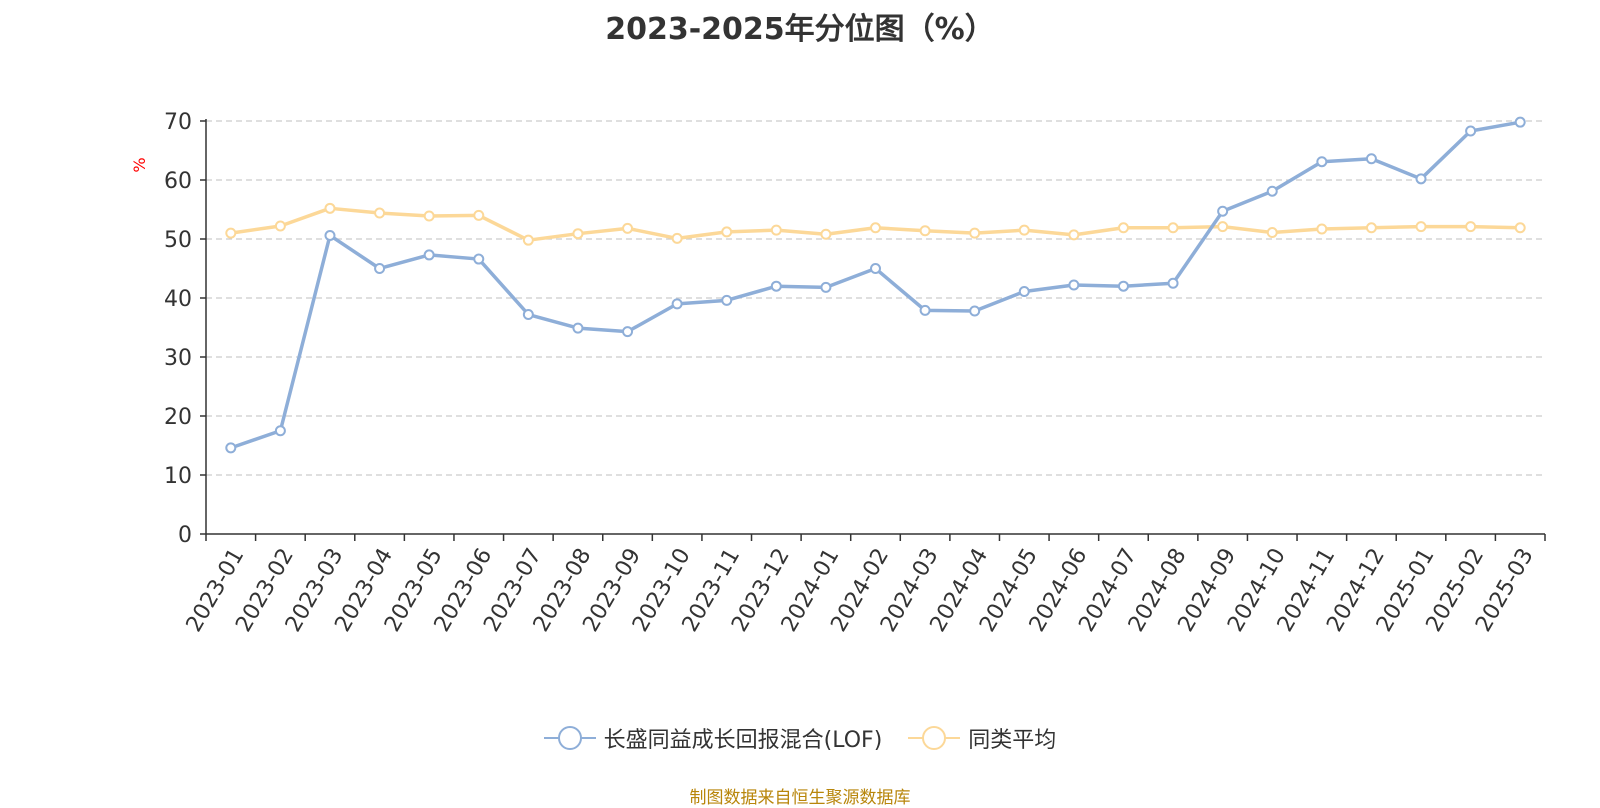 The image size is (1600, 808). Describe the element at coordinates (800, 29) in the screenshot. I see `chart-title: 2023-2025年分位图（%）` at that location.